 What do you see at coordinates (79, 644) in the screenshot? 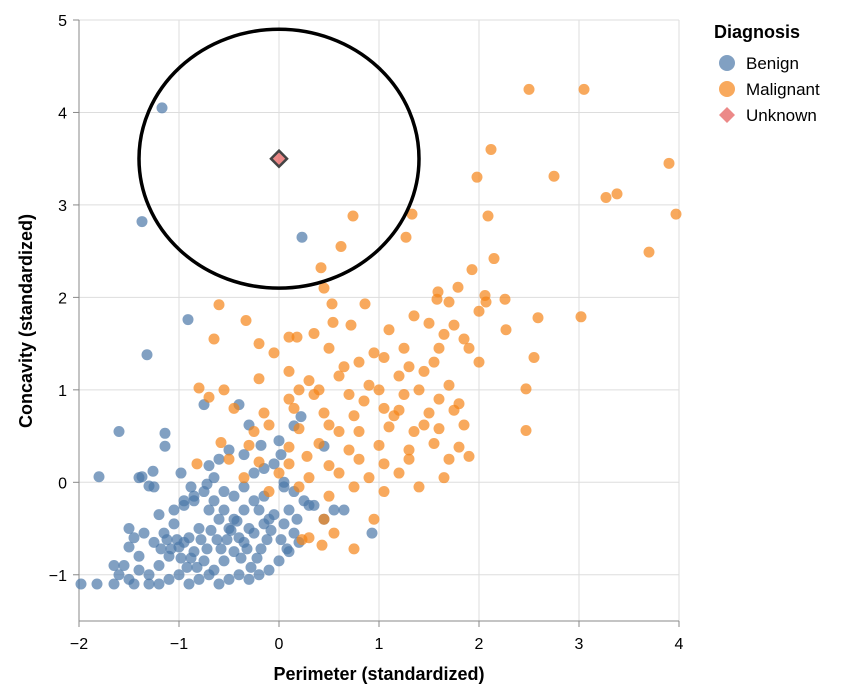
I see `x-tick-label: −2` at bounding box center [79, 644].